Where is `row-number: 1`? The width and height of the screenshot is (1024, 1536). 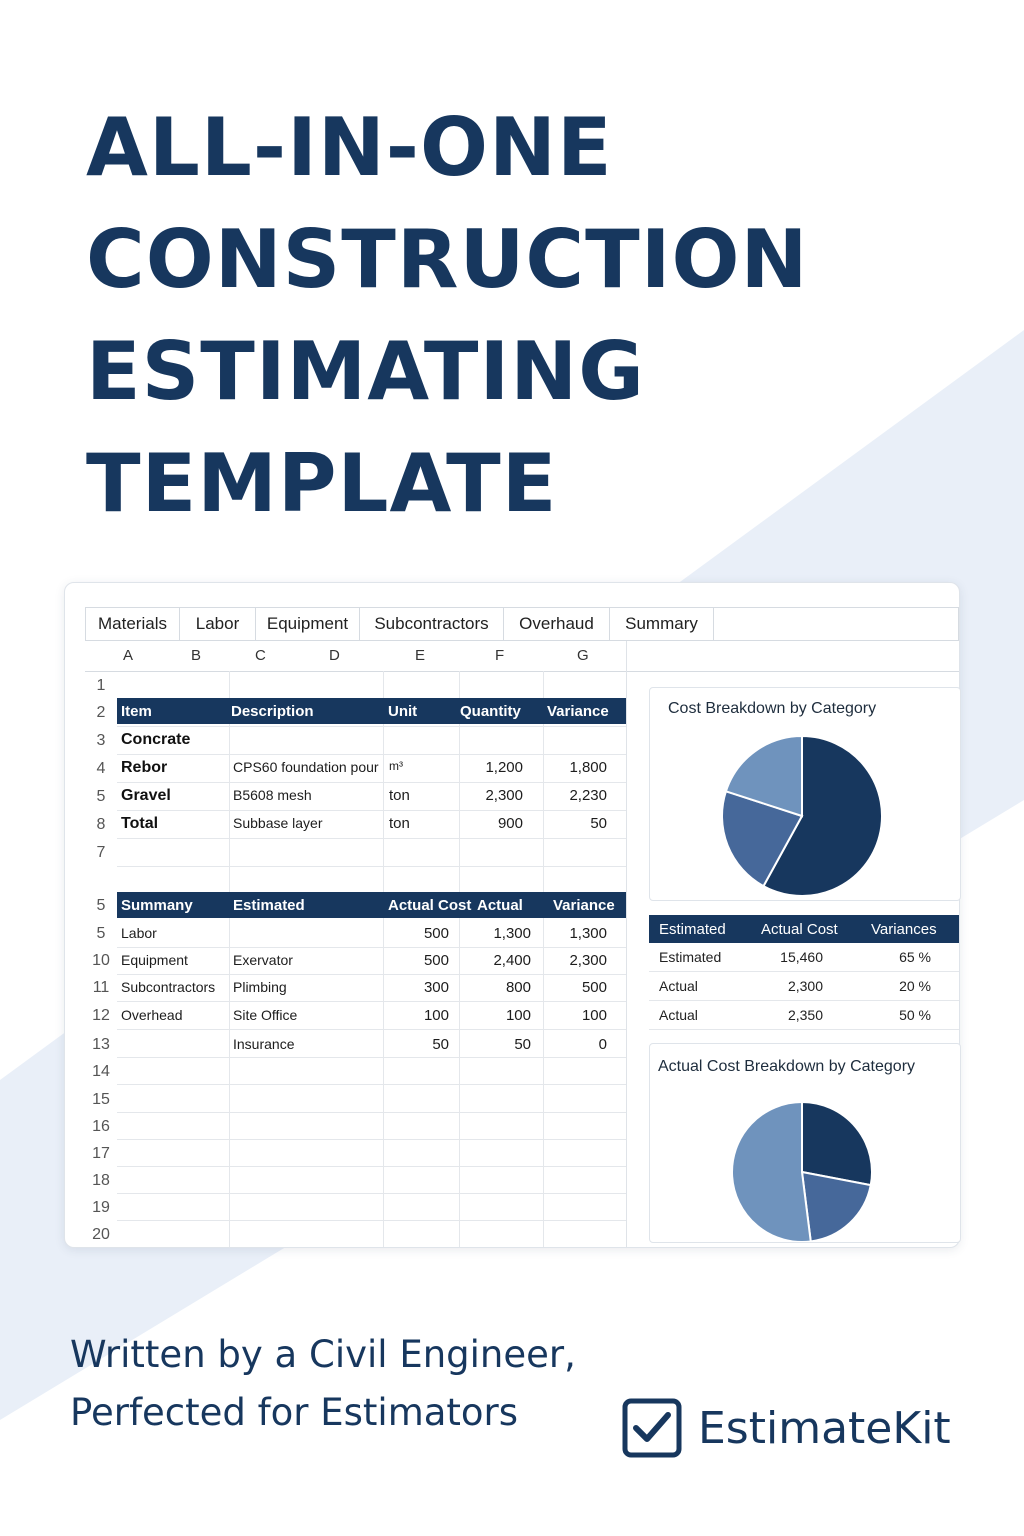 row-number: 1 is located at coordinates (101, 685).